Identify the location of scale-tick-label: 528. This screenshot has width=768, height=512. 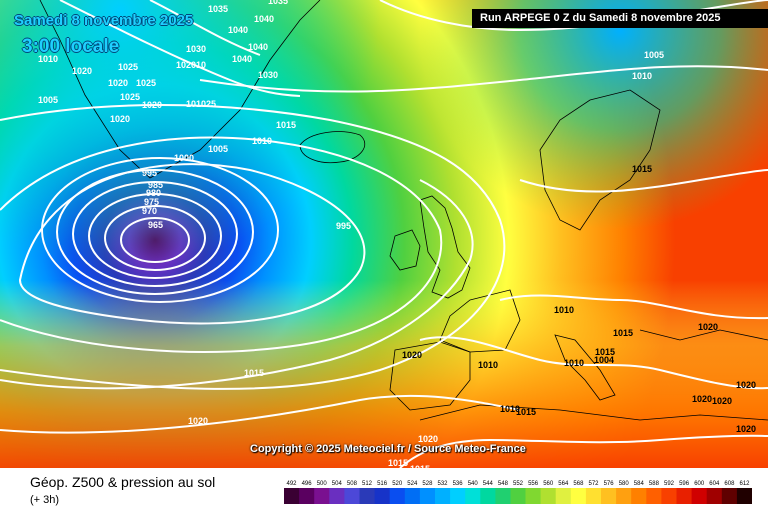
(427, 484).